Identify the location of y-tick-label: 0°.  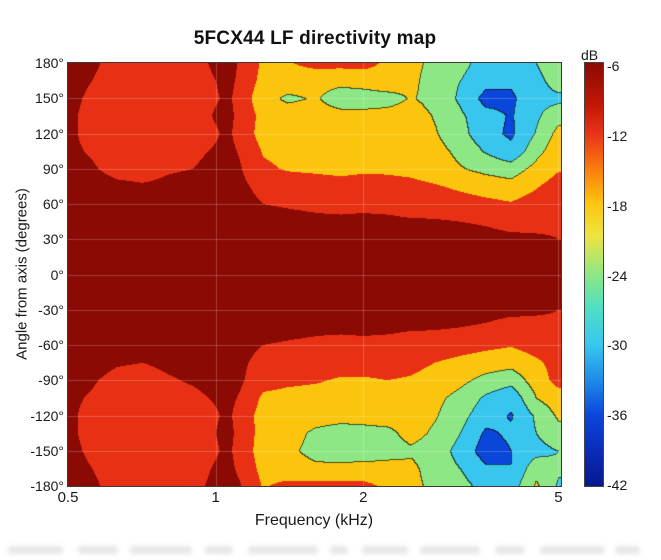
(57, 274).